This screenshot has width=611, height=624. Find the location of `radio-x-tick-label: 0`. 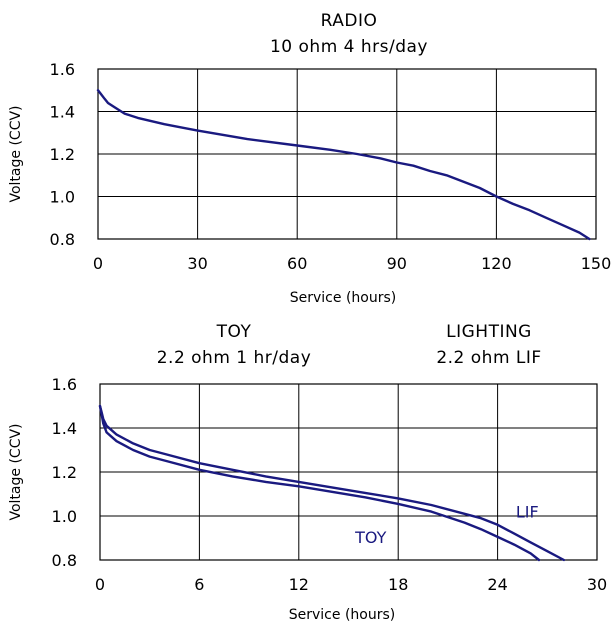

radio-x-tick-label: 0 is located at coordinates (98, 263).